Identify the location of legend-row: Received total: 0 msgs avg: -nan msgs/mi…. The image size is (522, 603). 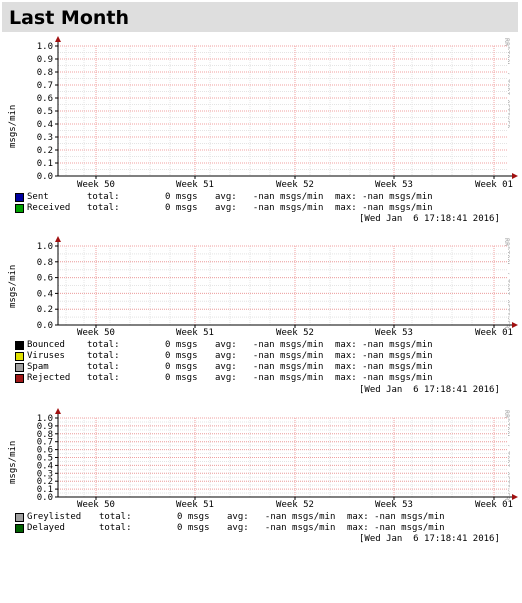
(224, 208).